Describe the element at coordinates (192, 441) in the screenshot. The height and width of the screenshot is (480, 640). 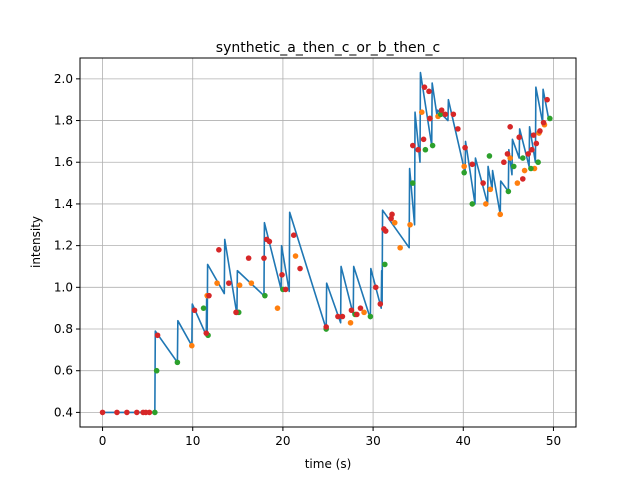
I see `x-tick-label: 10` at that location.